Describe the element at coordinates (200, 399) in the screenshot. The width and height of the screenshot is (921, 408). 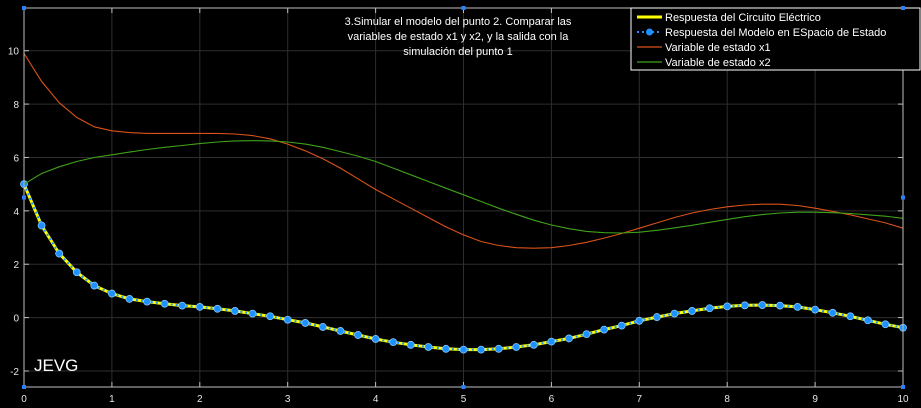
I see `x-tick-label: 2` at that location.